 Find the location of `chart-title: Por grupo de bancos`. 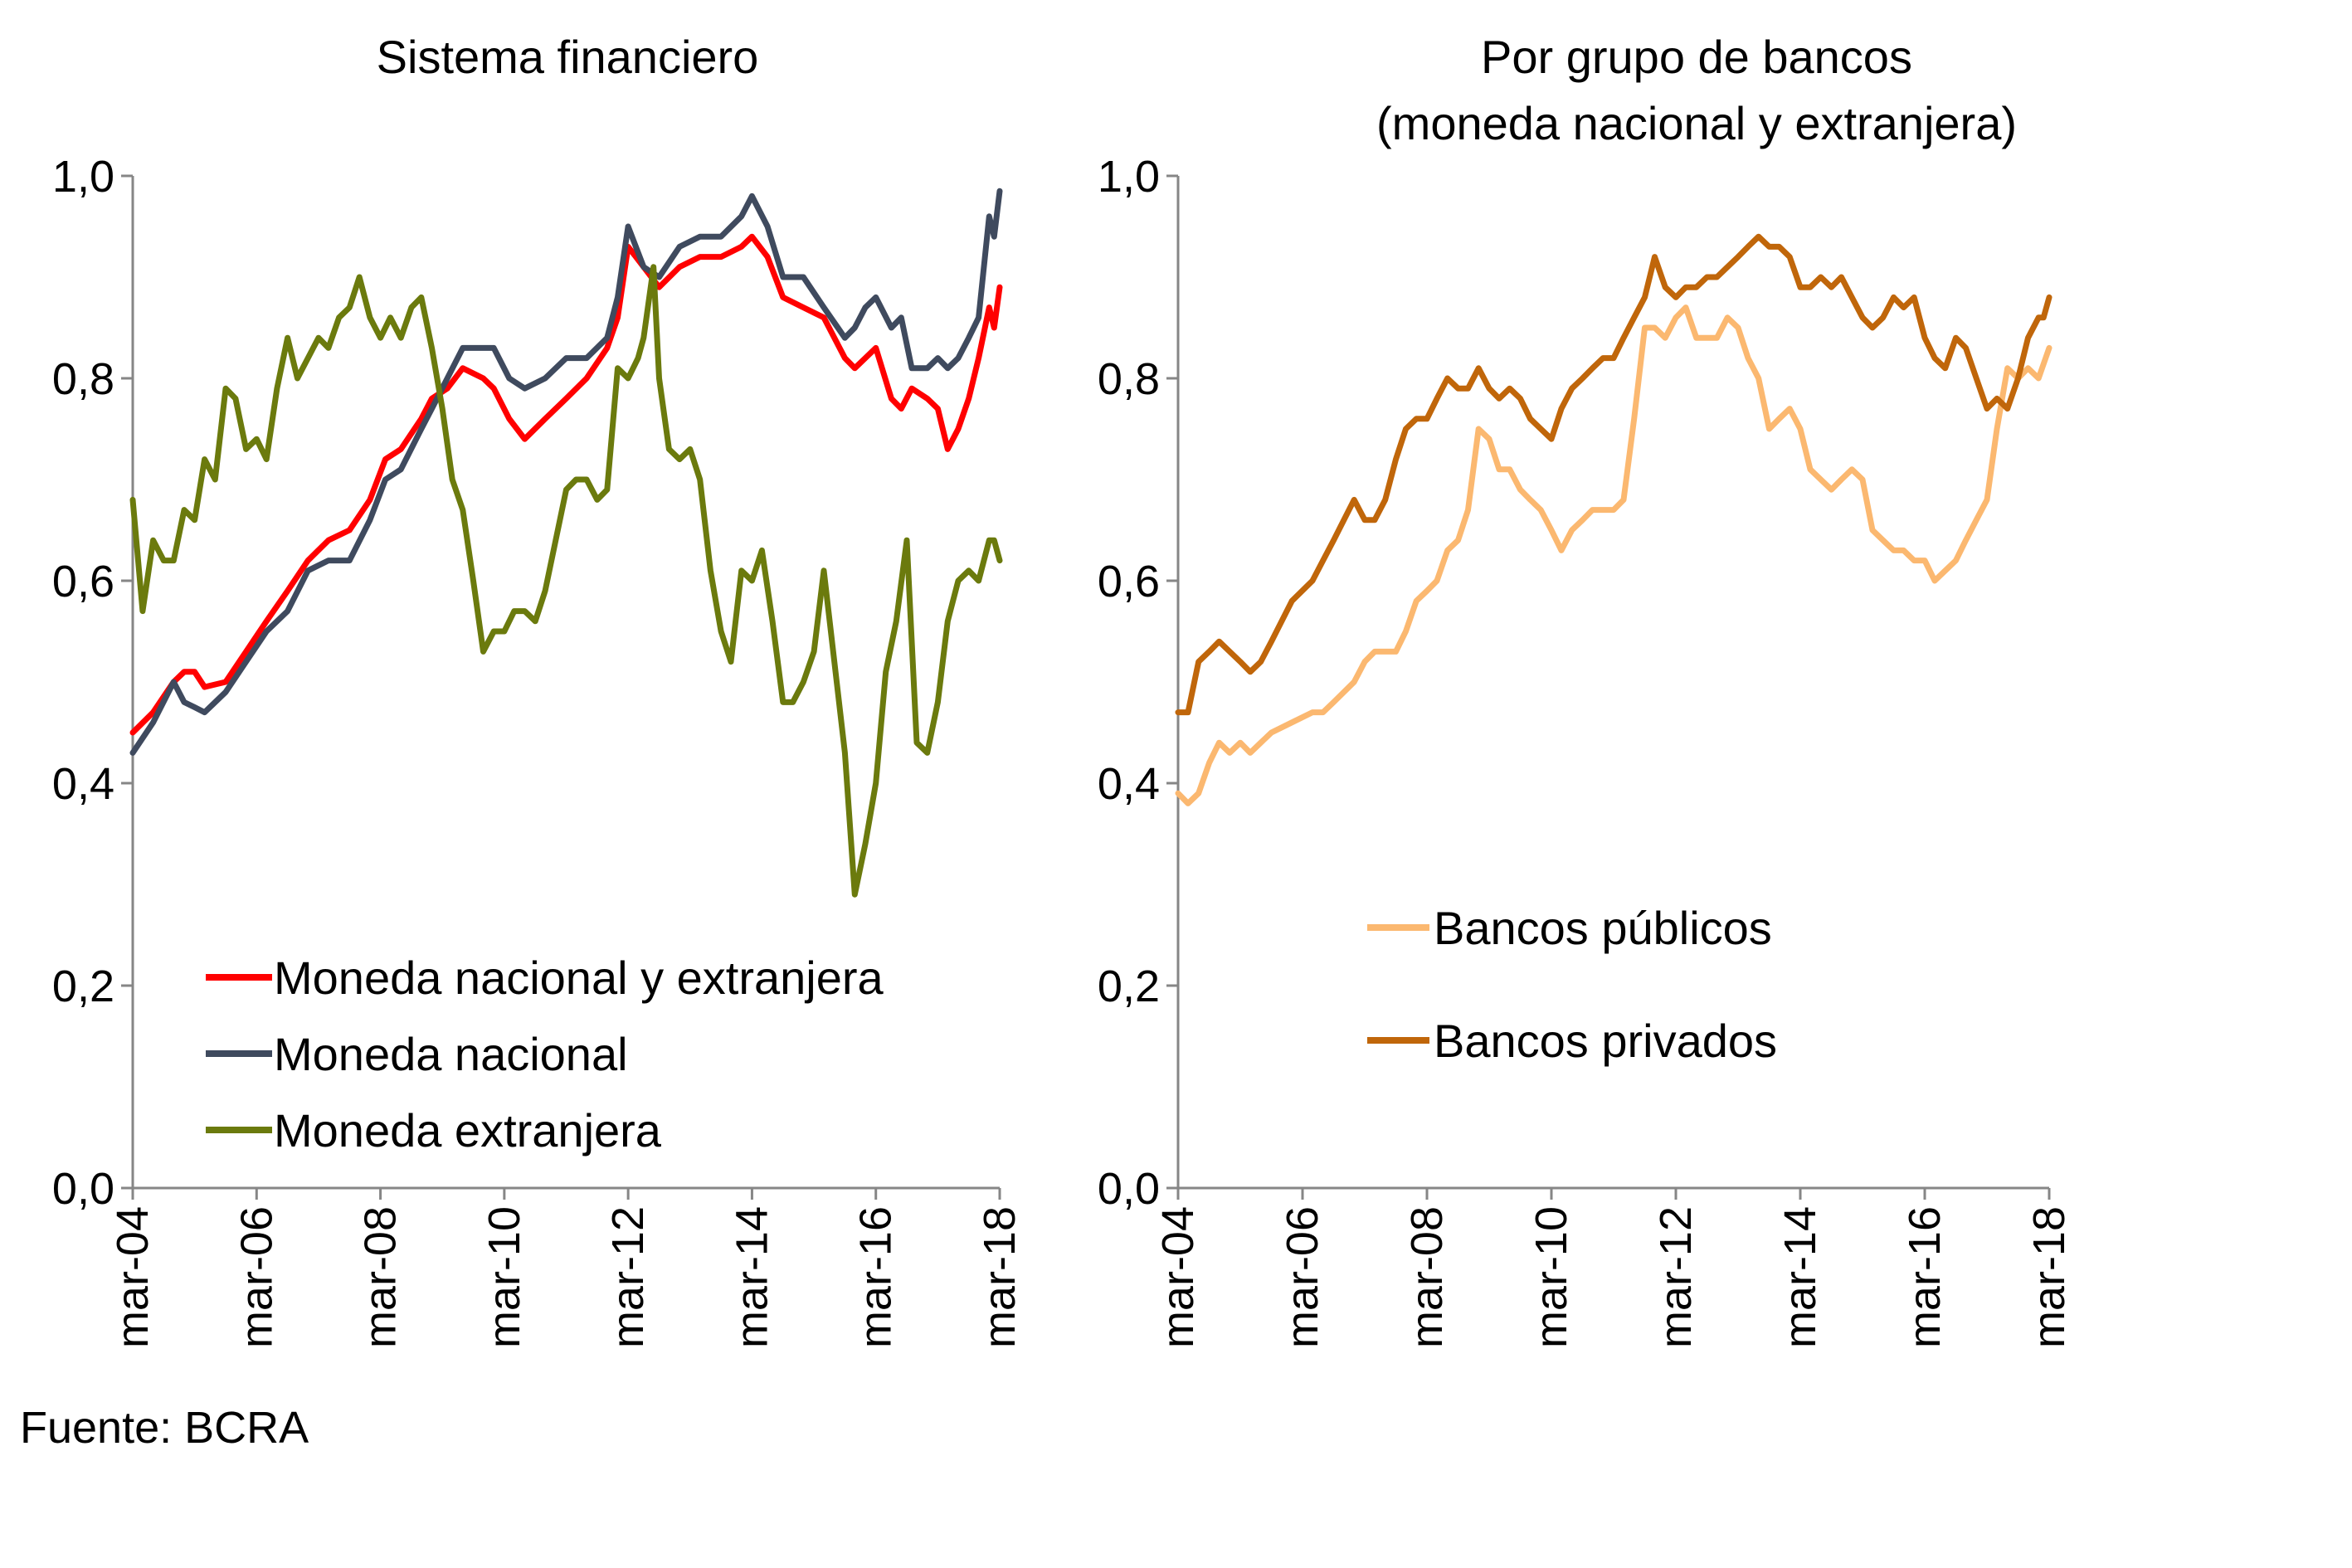

chart-title: Por grupo de bancos is located at coordinates (1696, 57).